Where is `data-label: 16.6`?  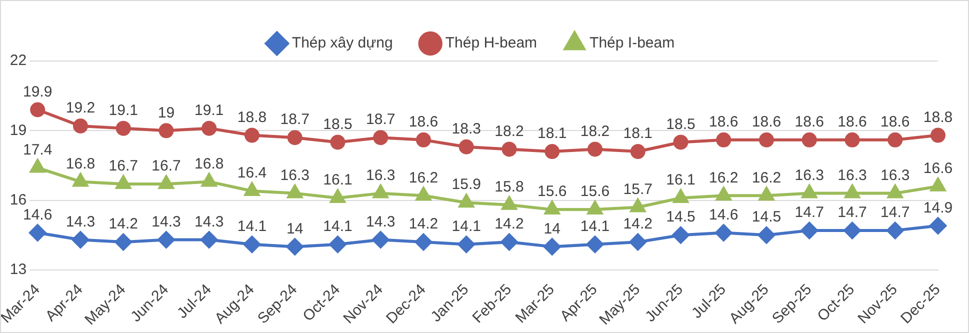
data-label: 16.6 is located at coordinates (938, 168).